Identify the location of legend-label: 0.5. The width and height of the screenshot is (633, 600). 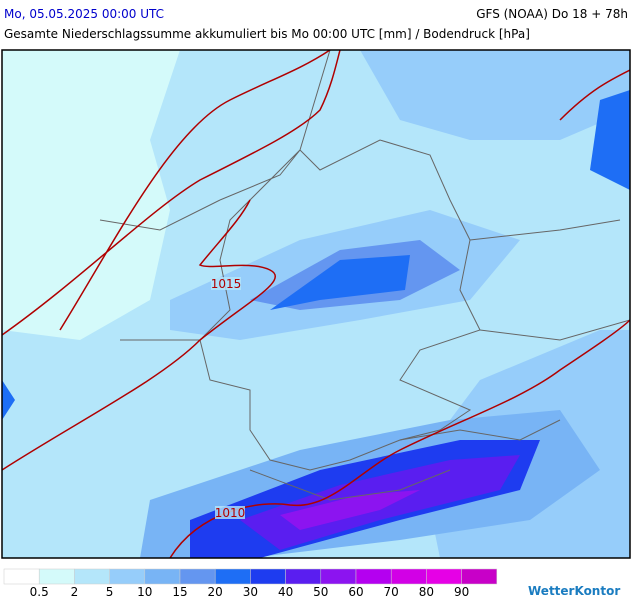
(39, 592).